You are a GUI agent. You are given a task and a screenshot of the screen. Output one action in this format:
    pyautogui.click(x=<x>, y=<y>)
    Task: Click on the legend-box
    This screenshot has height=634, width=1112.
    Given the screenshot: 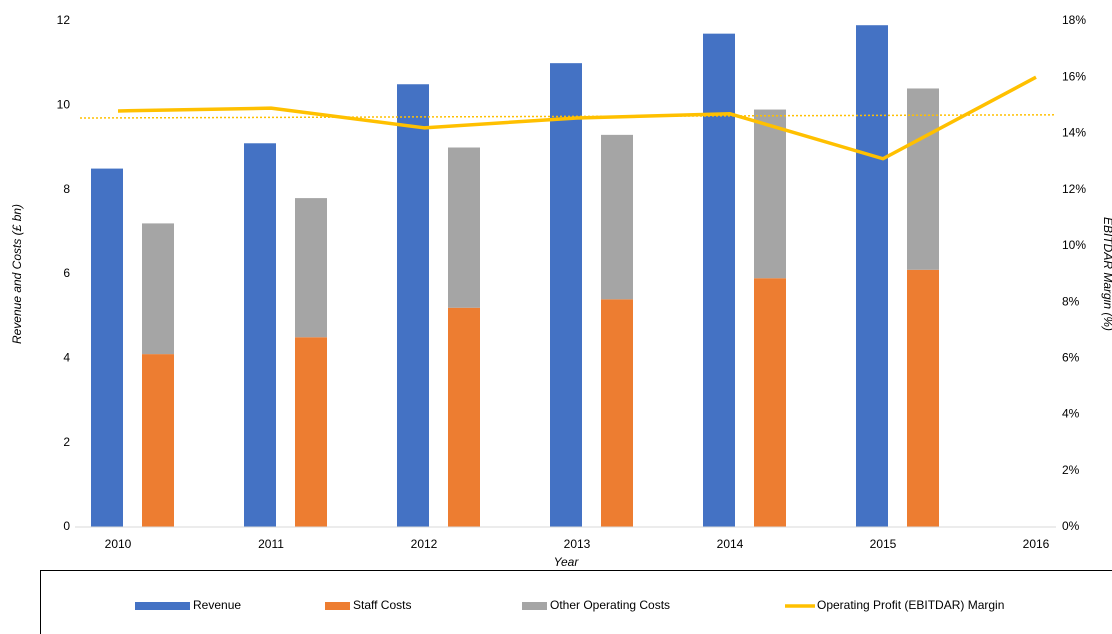 What is the action you would take?
    pyautogui.click(x=576, y=602)
    